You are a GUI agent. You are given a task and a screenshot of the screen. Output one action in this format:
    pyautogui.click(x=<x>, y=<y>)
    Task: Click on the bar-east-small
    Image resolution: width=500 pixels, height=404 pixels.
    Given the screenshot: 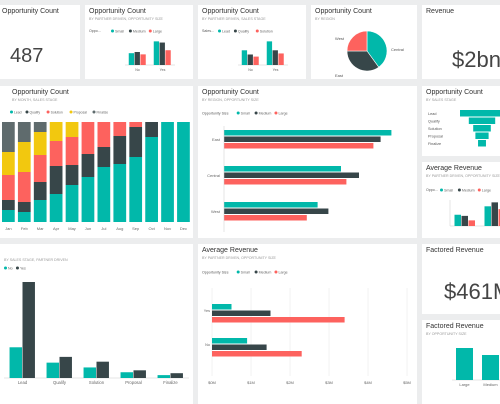 What is the action you would take?
    pyautogui.click(x=307, y=133)
    